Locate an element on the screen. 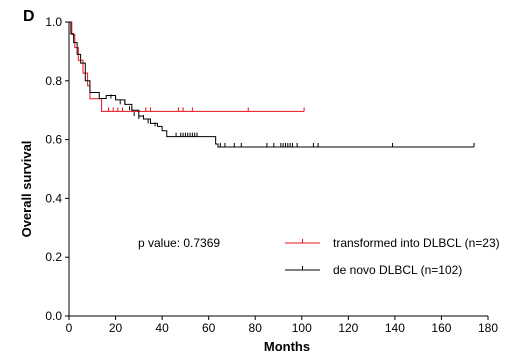  y-tick-label: 0.8 is located at coordinates (53, 81).